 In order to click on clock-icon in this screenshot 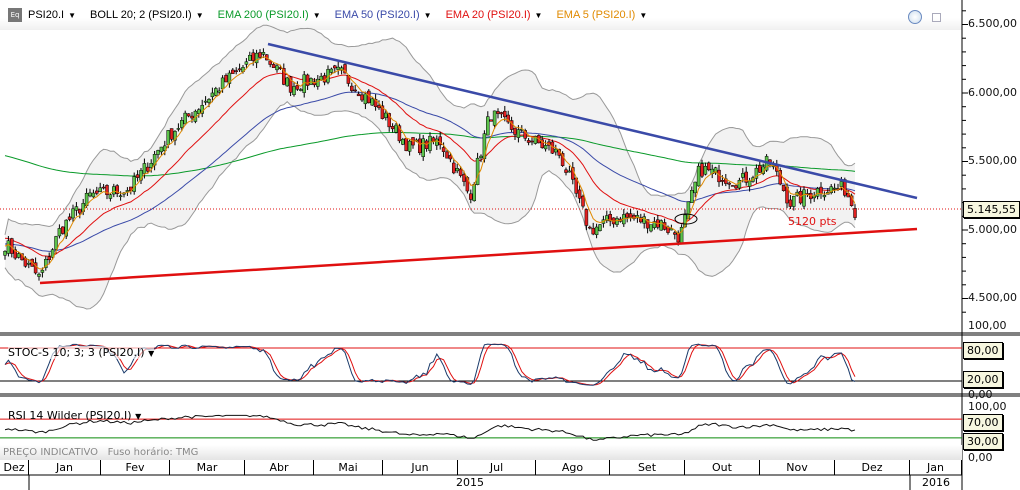, I will do `click(915, 17)`.